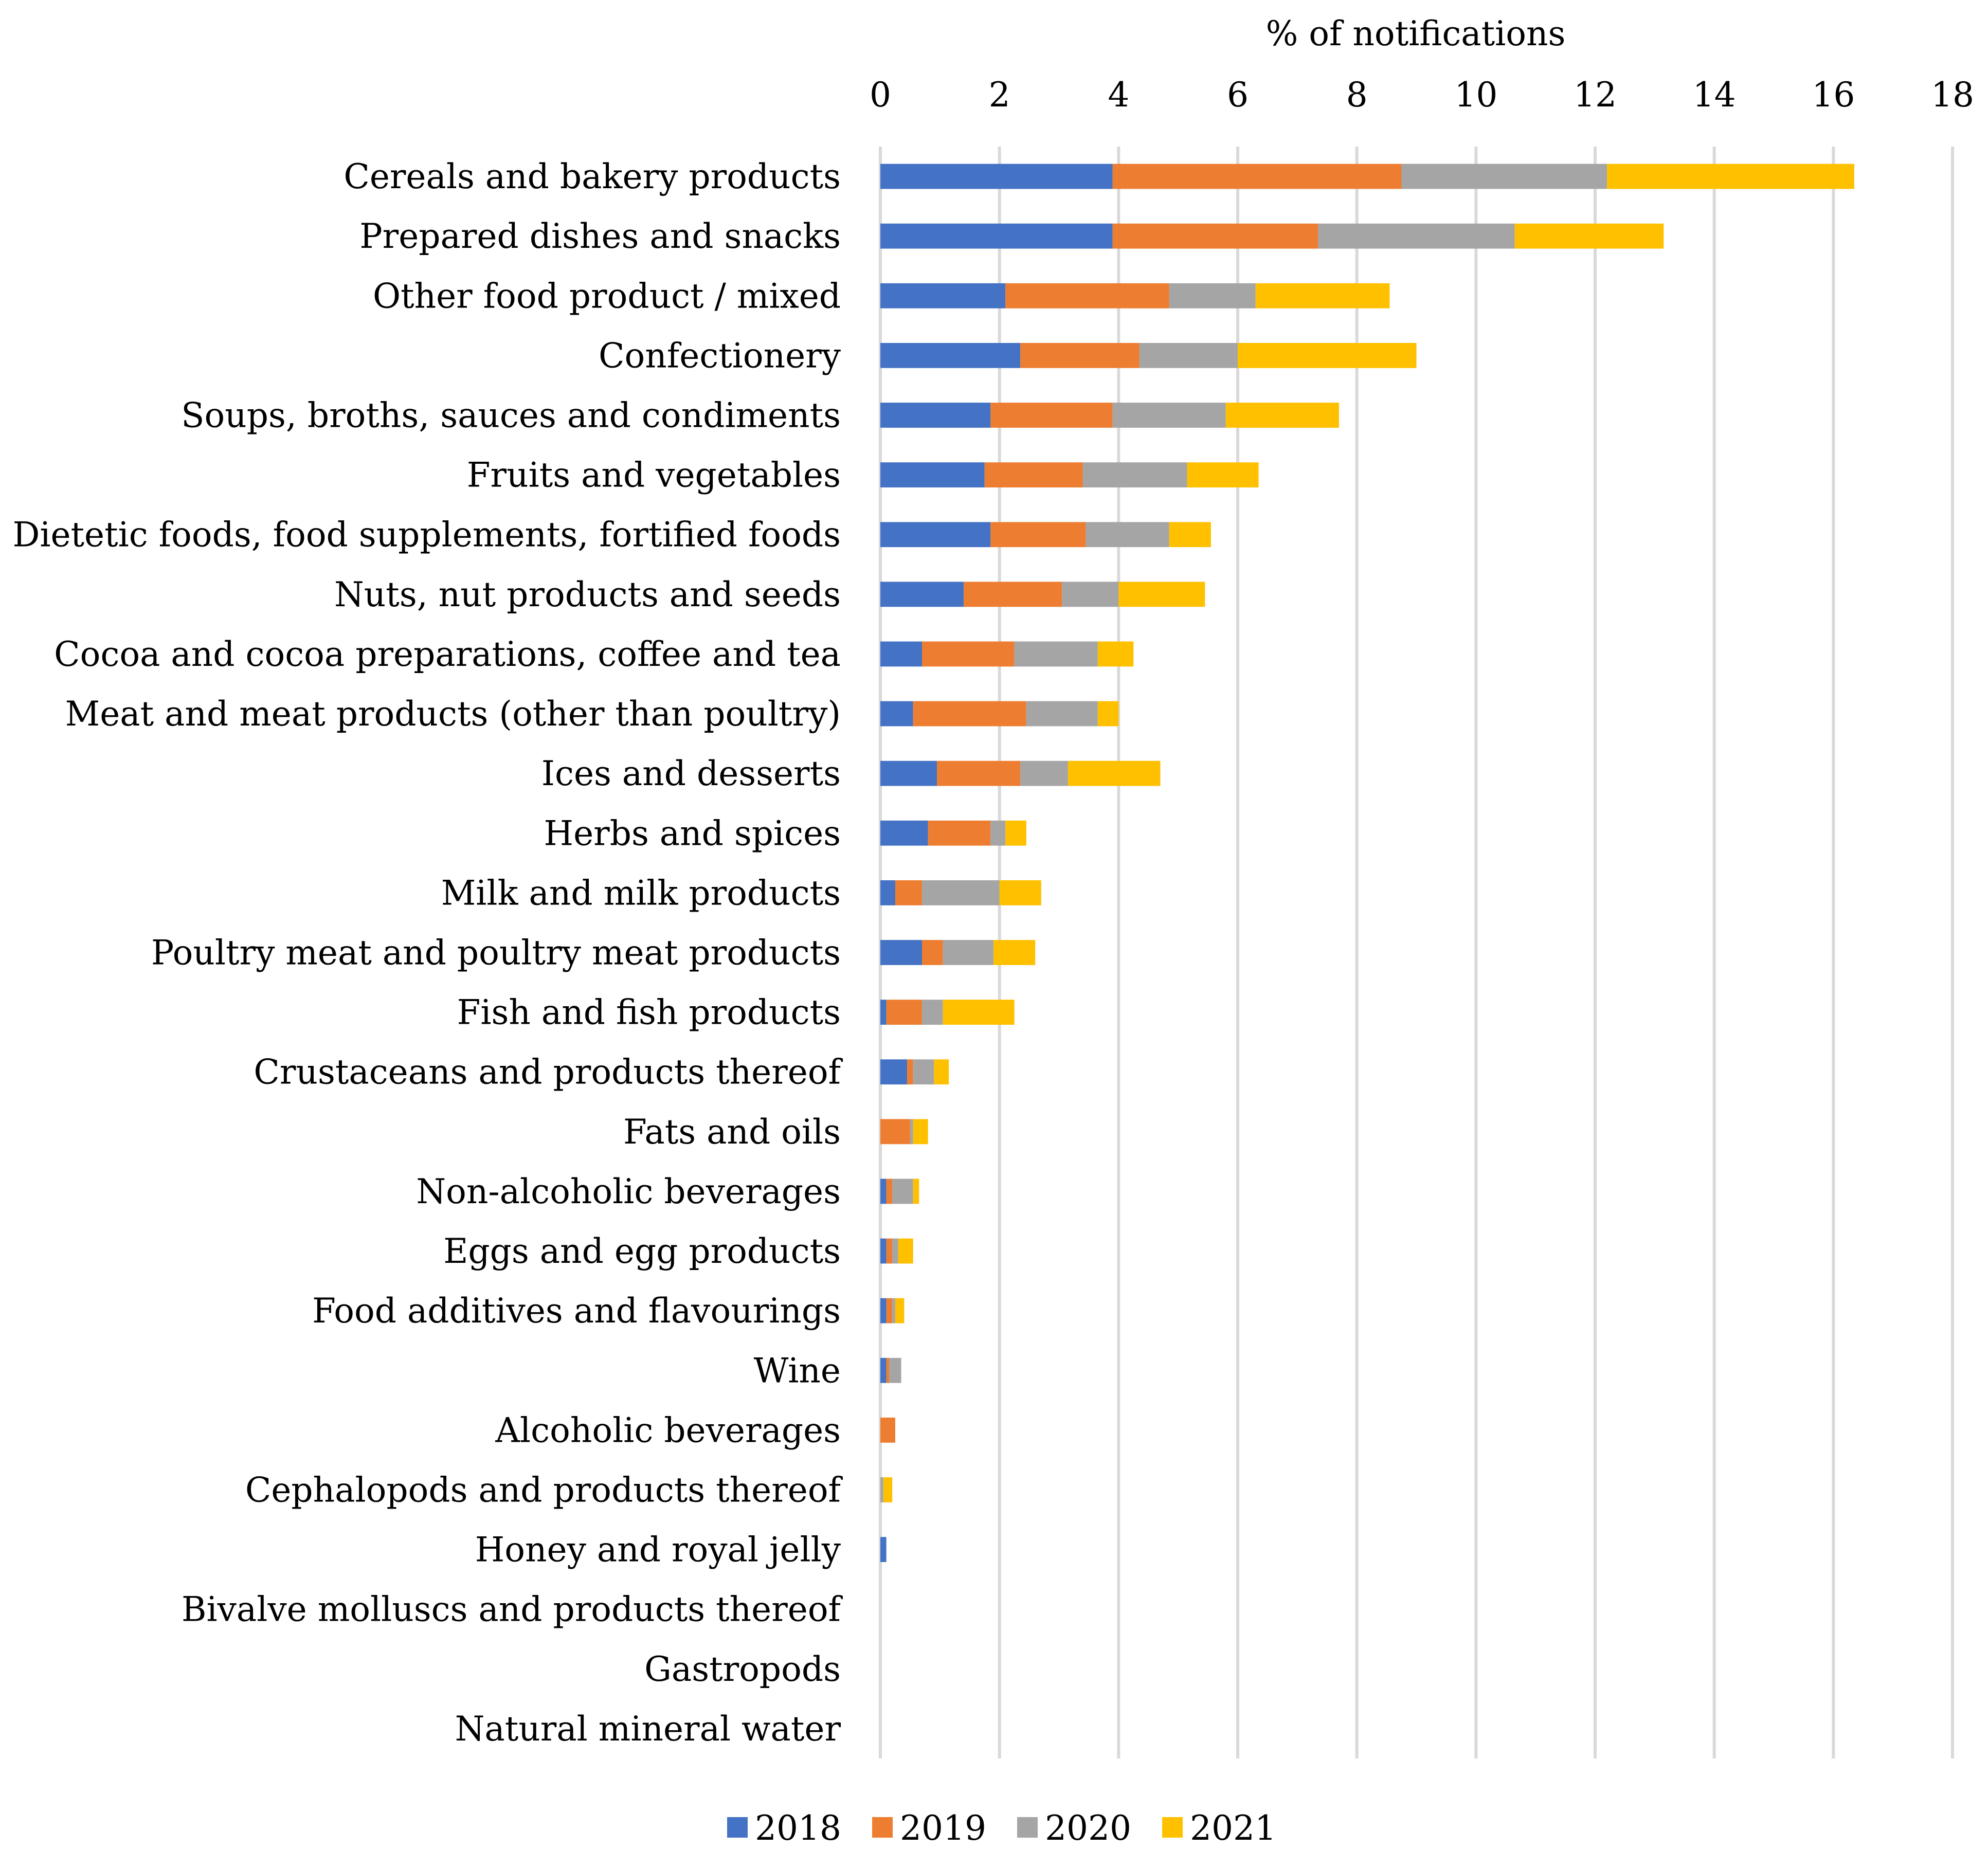  I want to click on category-label: Gastropods, so click(742, 1669).